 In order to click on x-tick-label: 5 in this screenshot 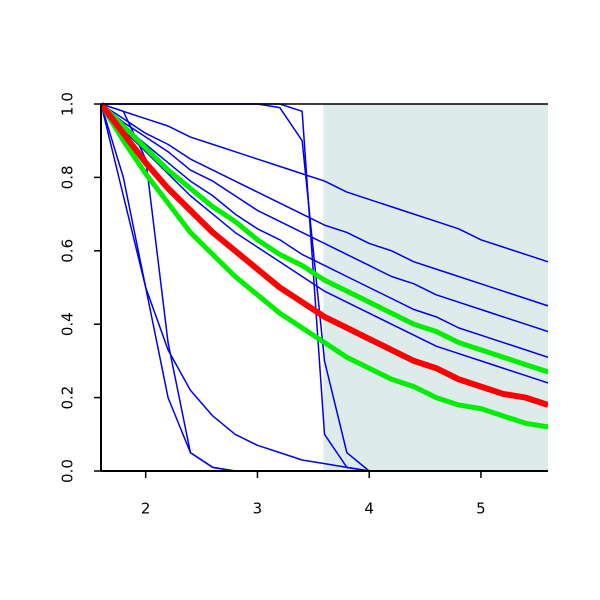, I will do `click(481, 509)`.